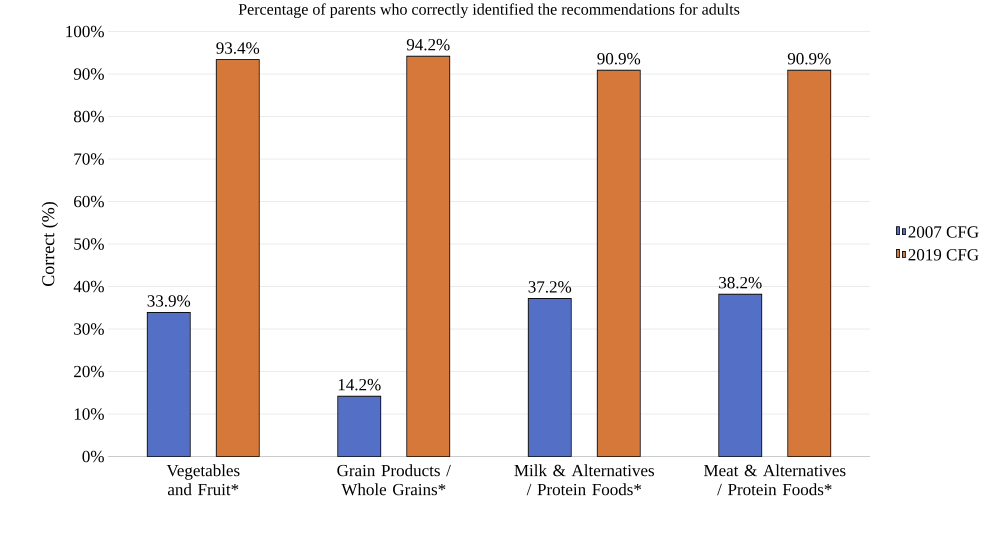  Describe the element at coordinates (89, 329) in the screenshot. I see `y-tick-label: 30%` at that location.